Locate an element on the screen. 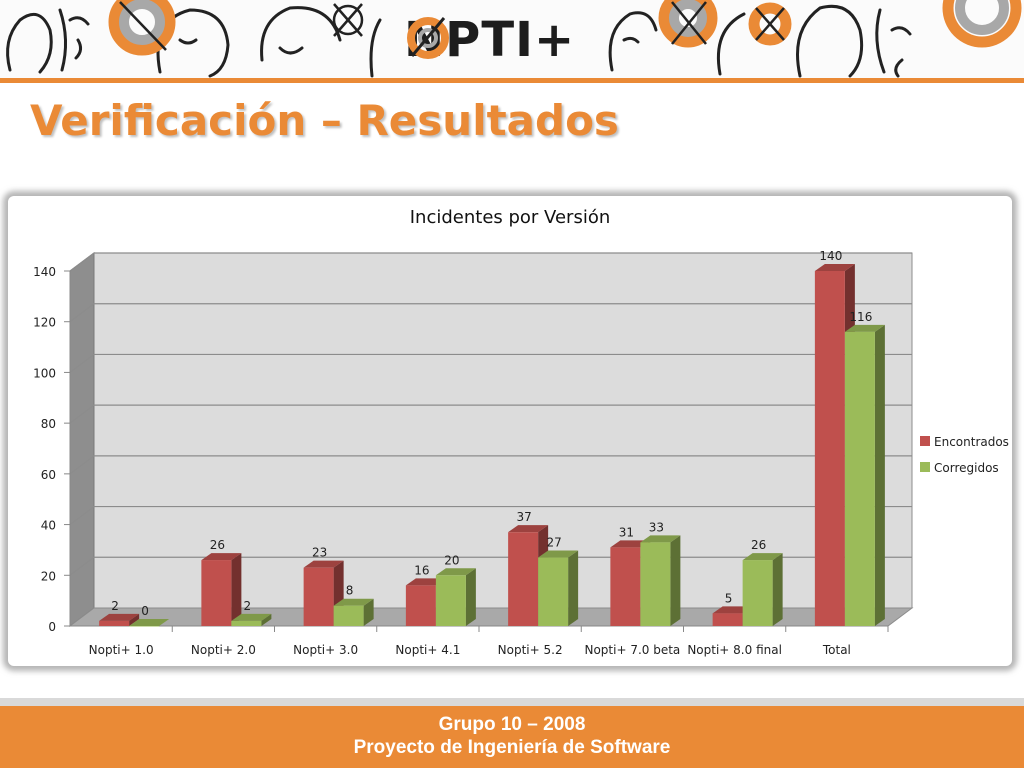 The width and height of the screenshot is (1024, 768). banner-artwork is located at coordinates (514, 39).